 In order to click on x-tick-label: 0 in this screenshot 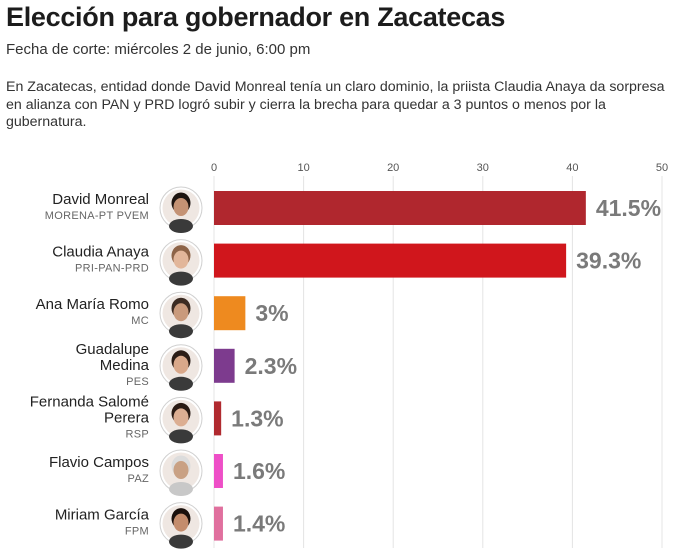, I will do `click(214, 168)`.